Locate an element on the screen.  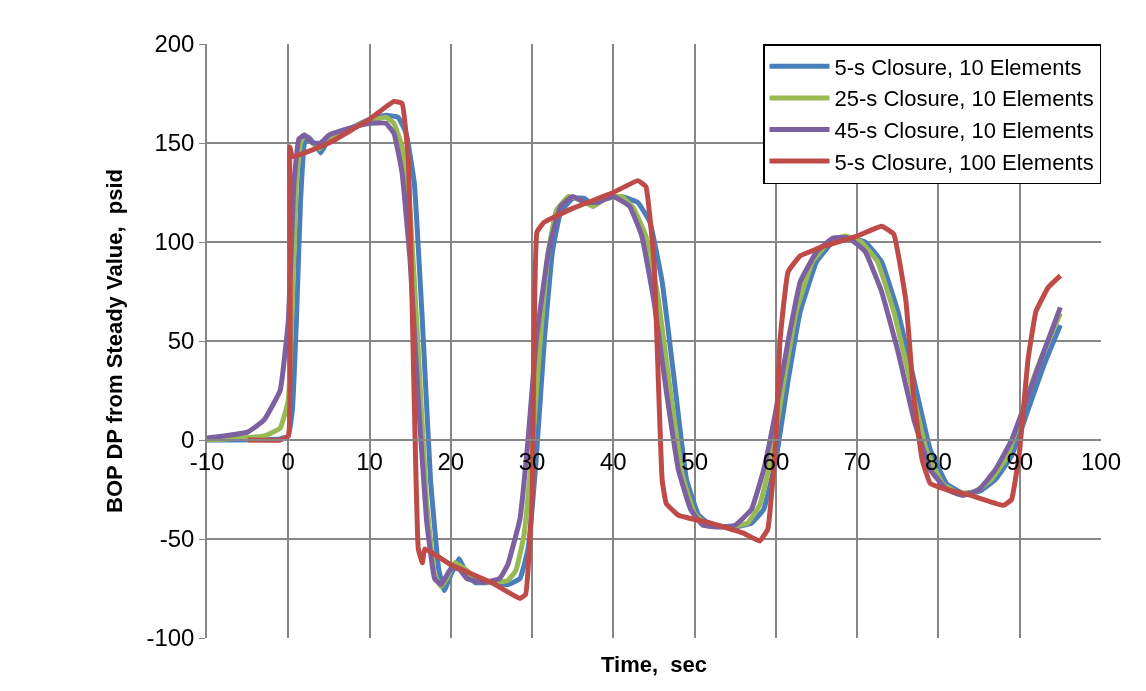
y-tick-label: 100 is located at coordinates (174, 242).